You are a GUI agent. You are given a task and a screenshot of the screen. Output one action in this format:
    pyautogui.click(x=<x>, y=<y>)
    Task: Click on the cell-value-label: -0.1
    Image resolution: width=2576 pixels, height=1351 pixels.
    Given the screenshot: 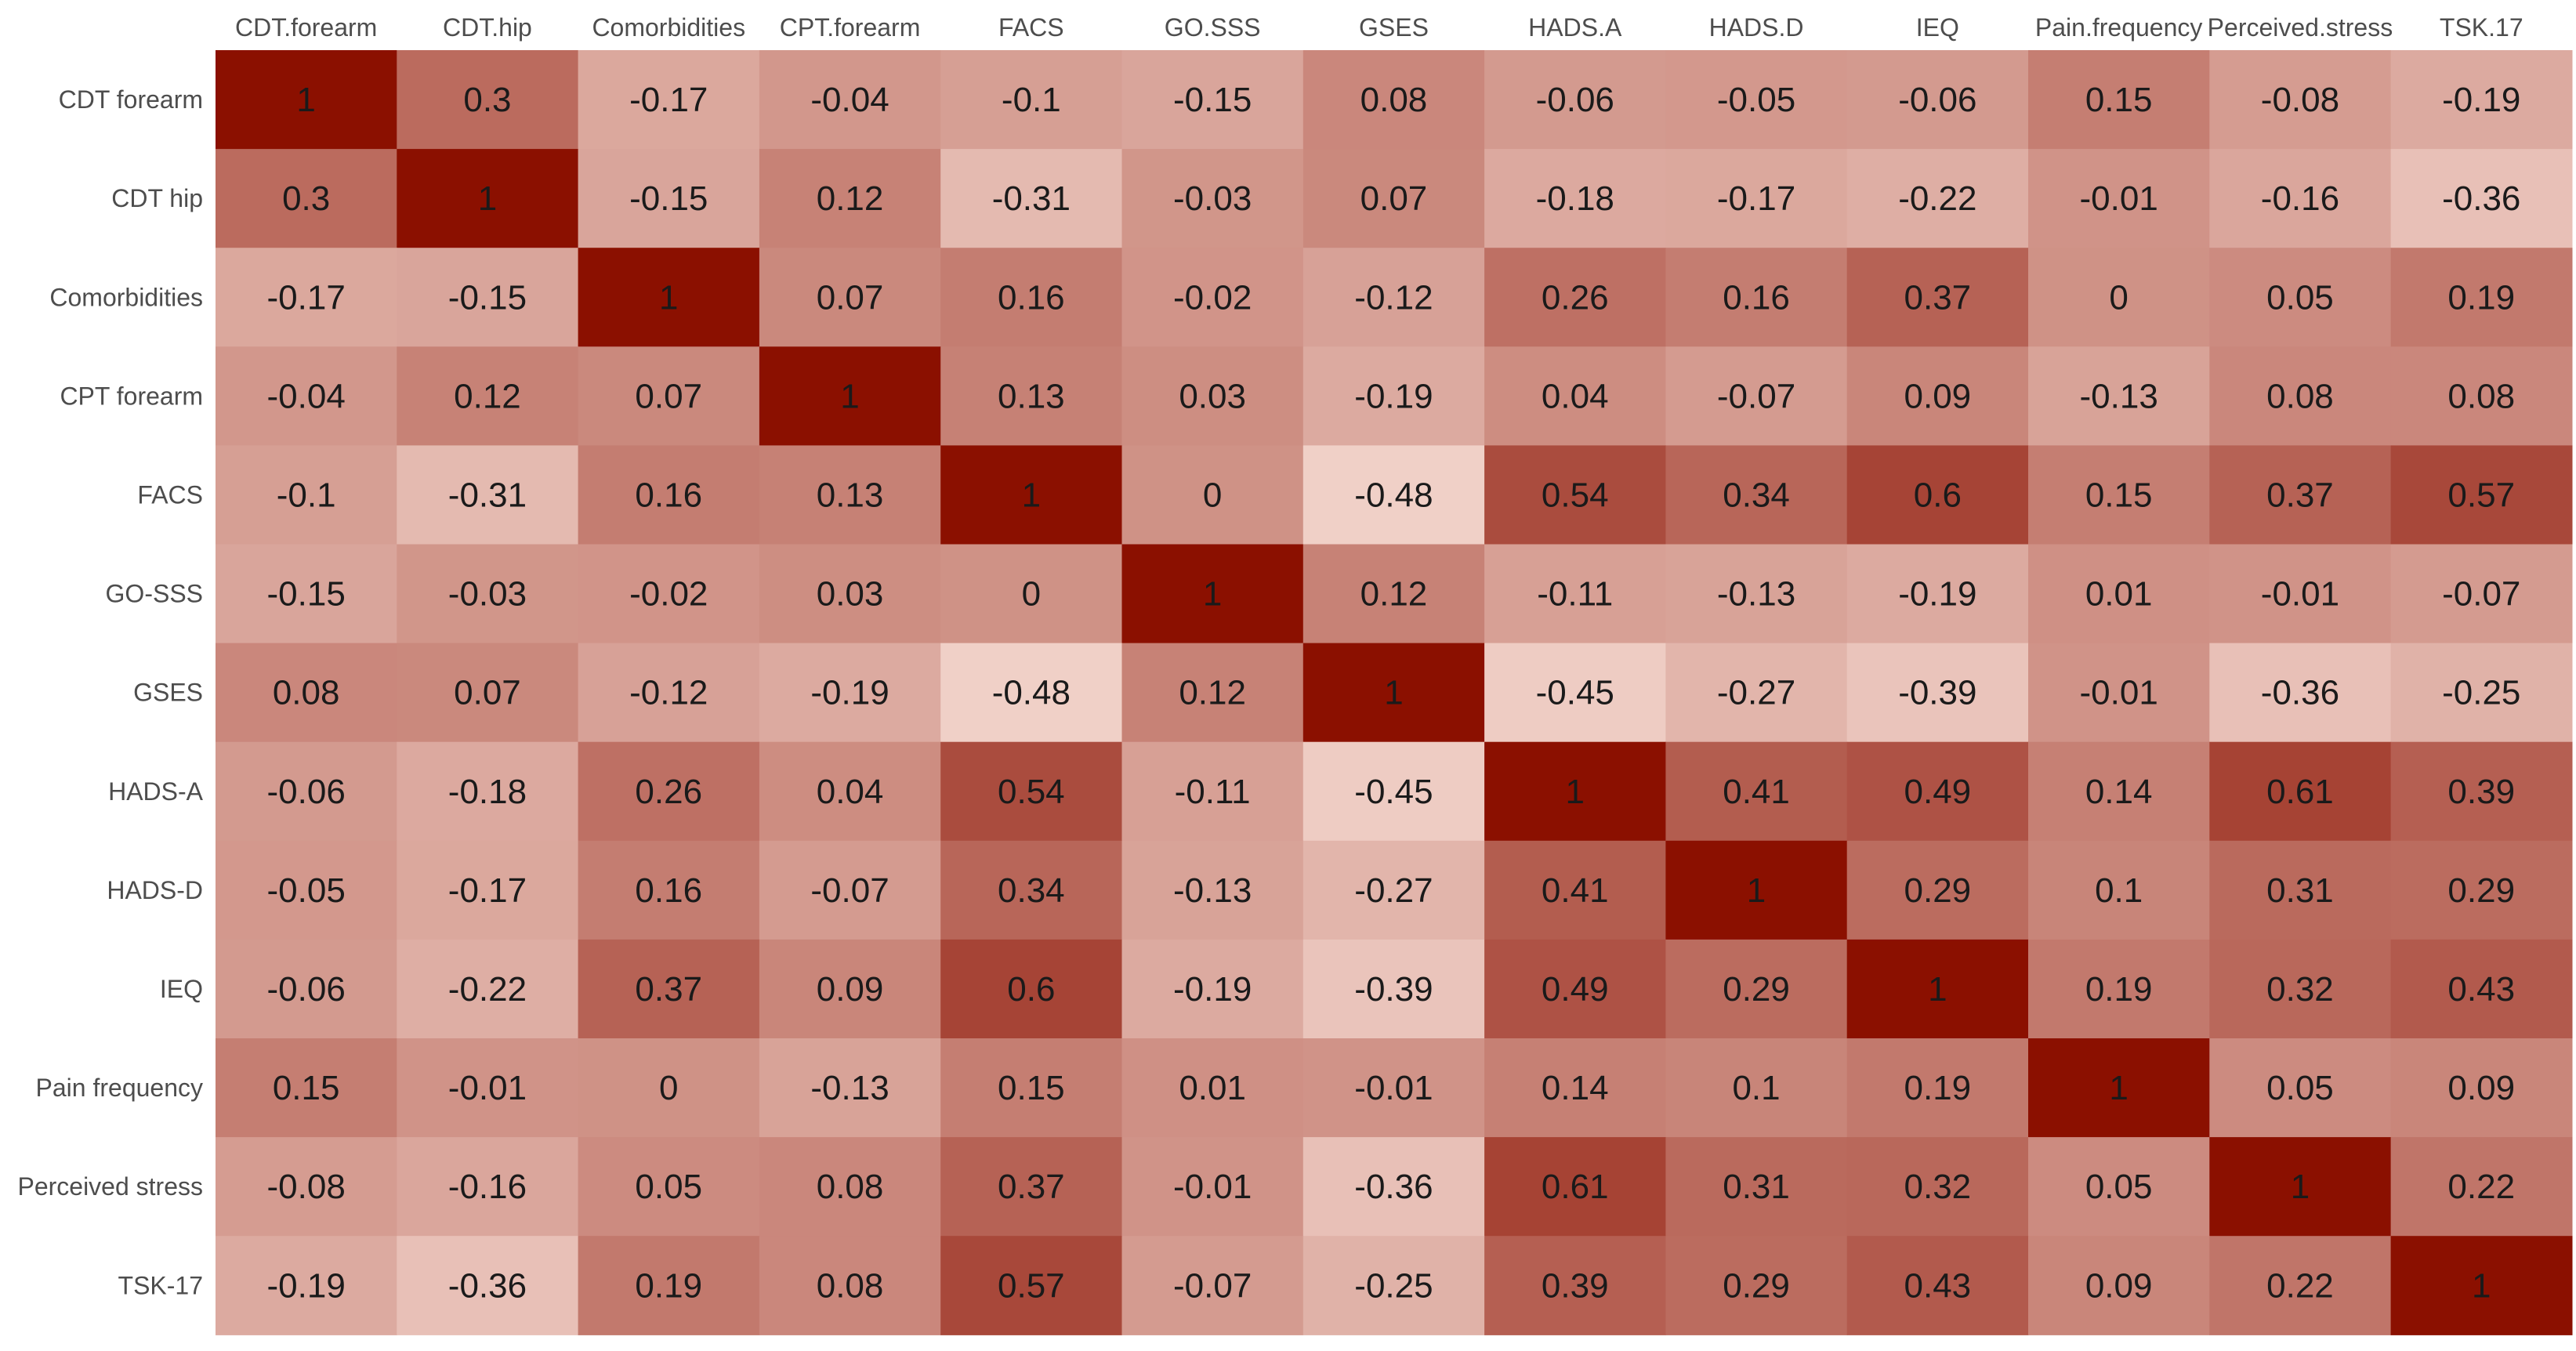 What is the action you would take?
    pyautogui.click(x=306, y=495)
    